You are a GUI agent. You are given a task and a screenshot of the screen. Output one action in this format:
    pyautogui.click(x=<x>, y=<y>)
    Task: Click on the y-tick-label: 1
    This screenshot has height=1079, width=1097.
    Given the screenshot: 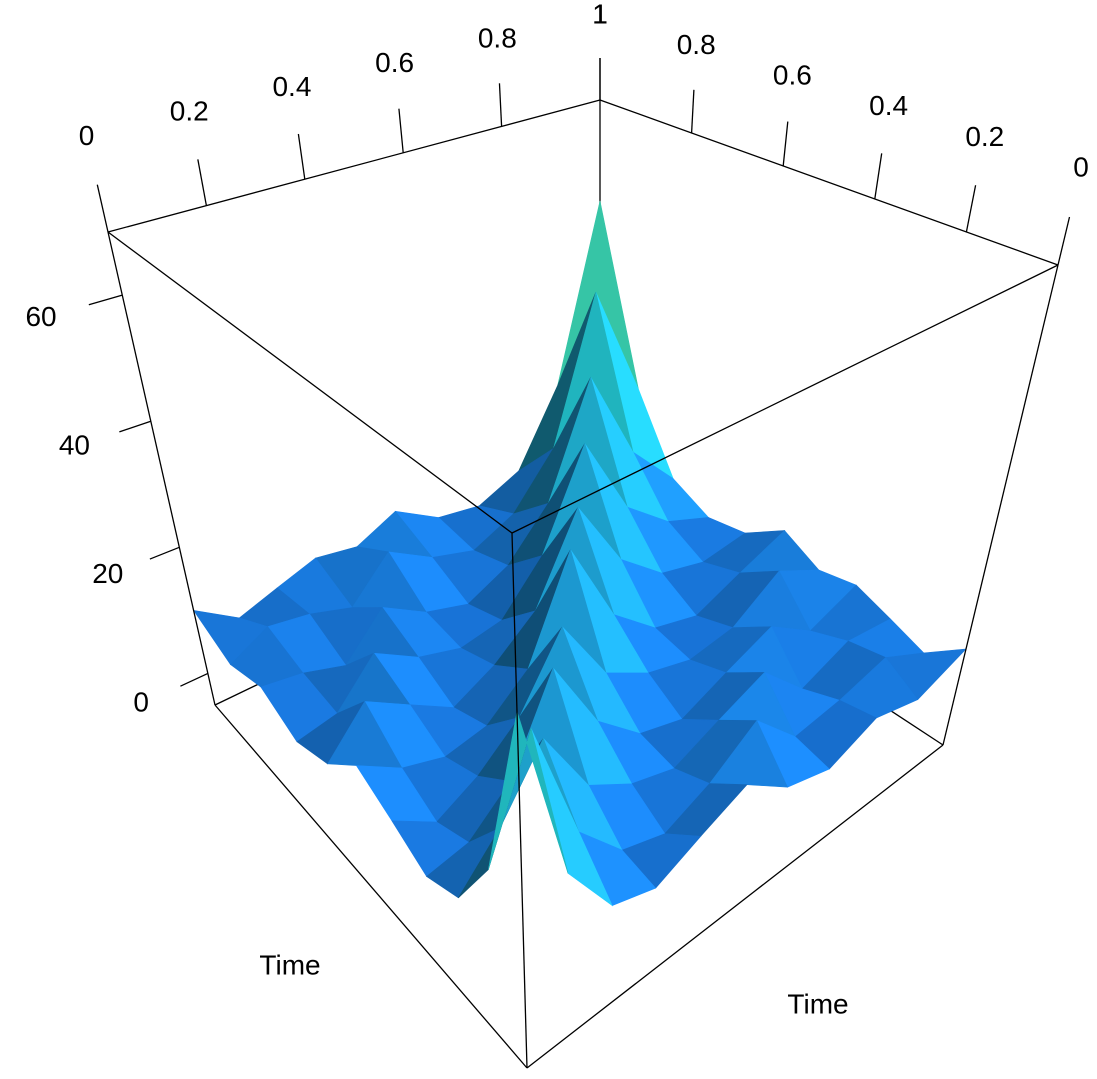 What is the action you would take?
    pyautogui.click(x=600, y=14)
    